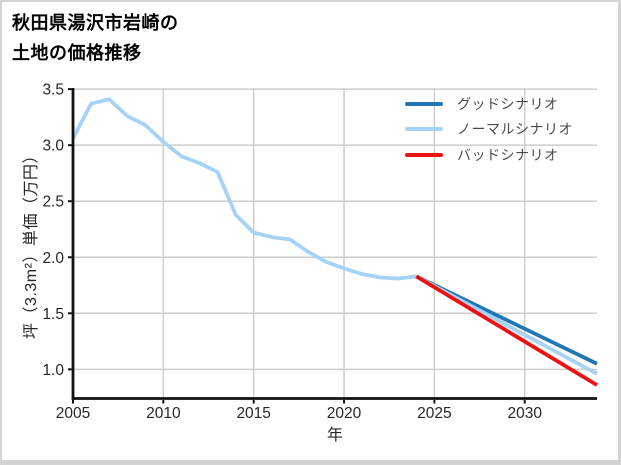  I want to click on y-tick-label: 1.0, so click(53, 370).